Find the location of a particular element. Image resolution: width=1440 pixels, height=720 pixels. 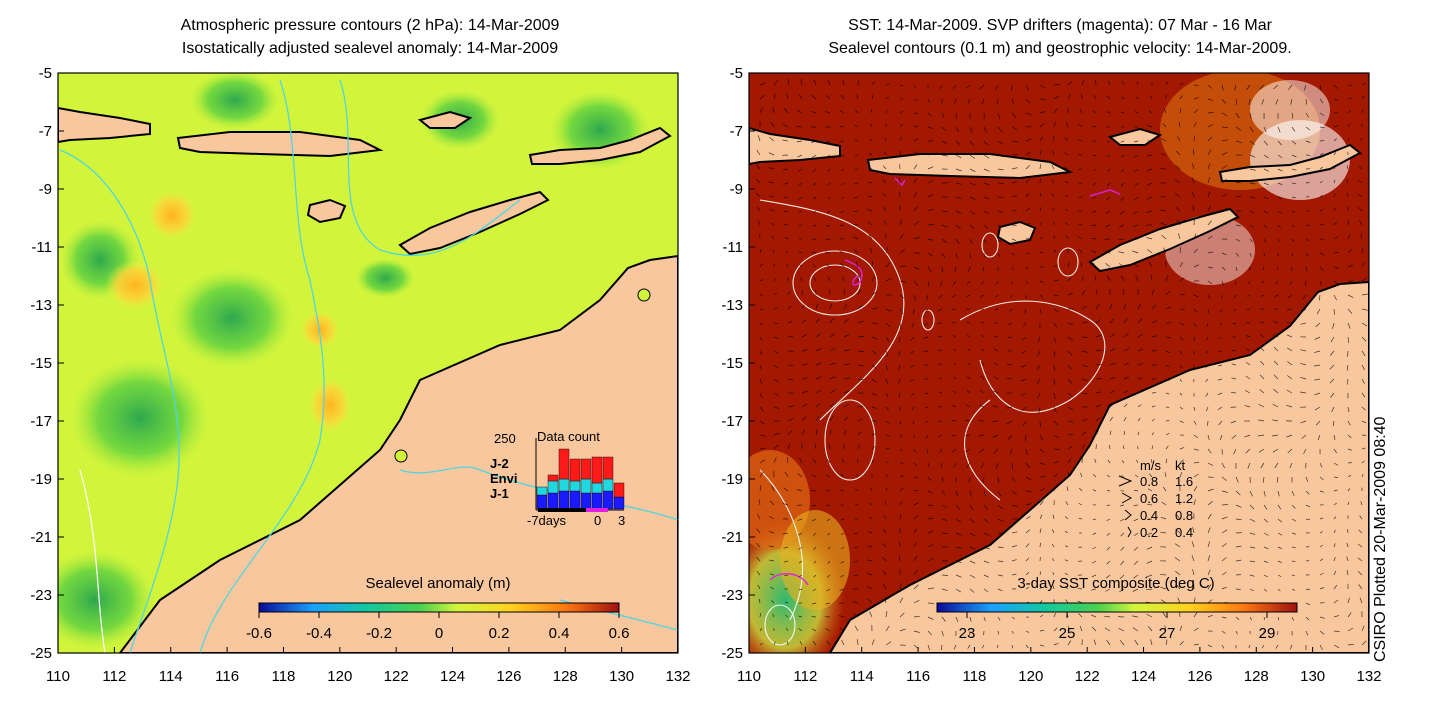

velocity-legend-ms: 0.8 is located at coordinates (1149, 481).